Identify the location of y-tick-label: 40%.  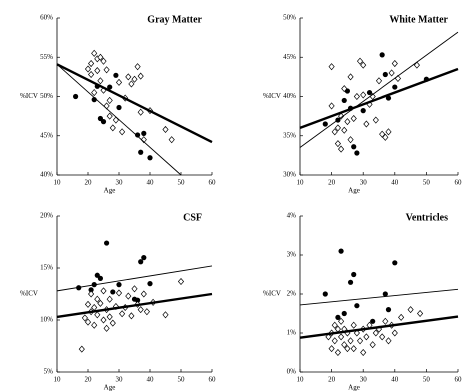
(46, 175).